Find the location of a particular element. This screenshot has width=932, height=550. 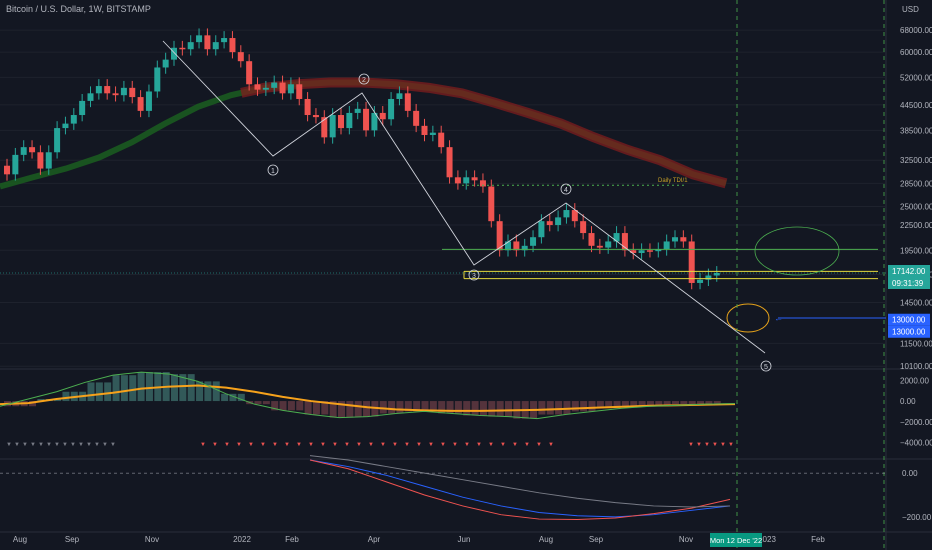

symbol-title: Bitcoin / U.S. Dollar, 1W, BITSTAMP is located at coordinates (78, 9).